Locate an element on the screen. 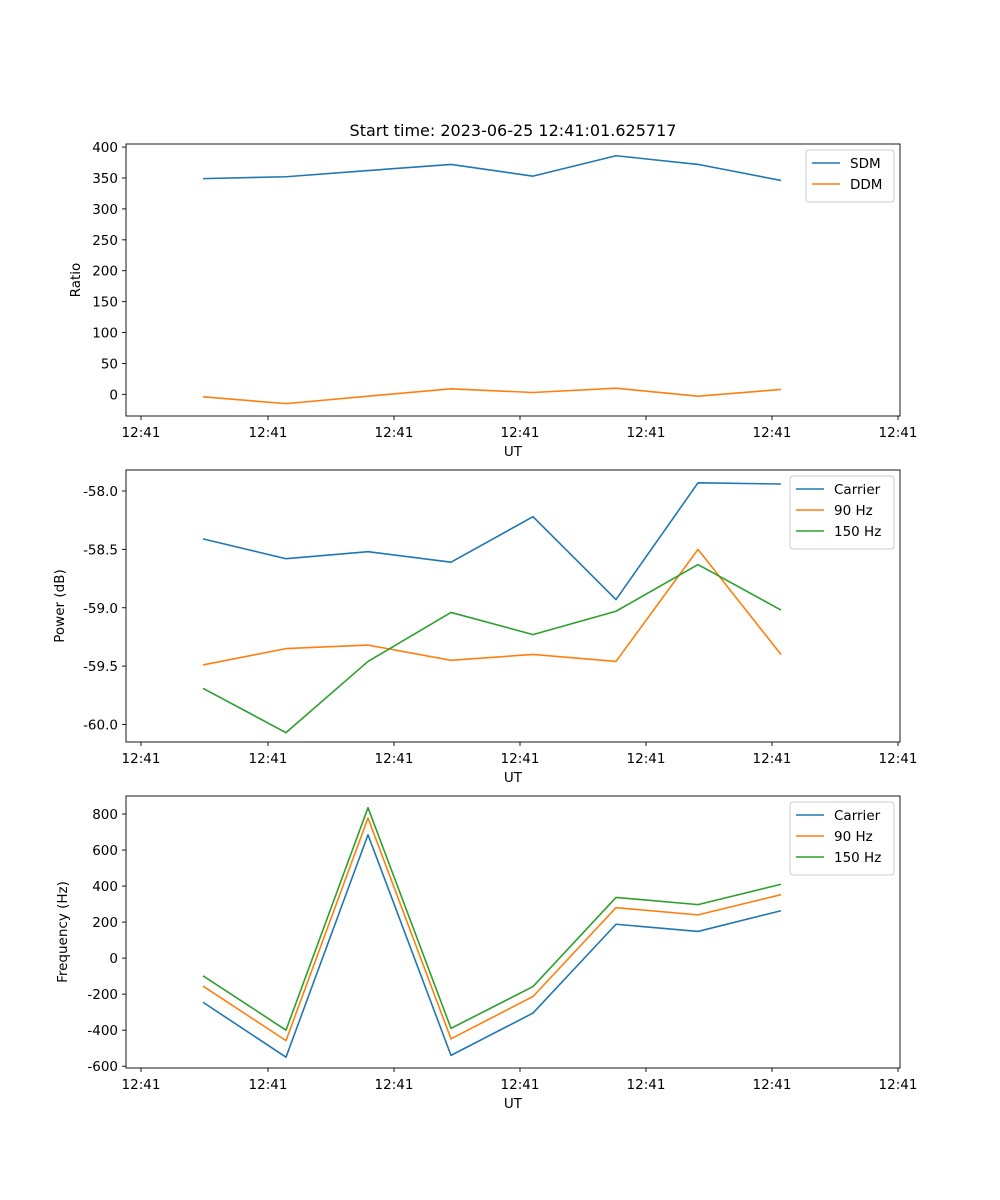 This screenshot has height=1200, width=1000. y-tick-label: -58.5 is located at coordinates (100, 550).